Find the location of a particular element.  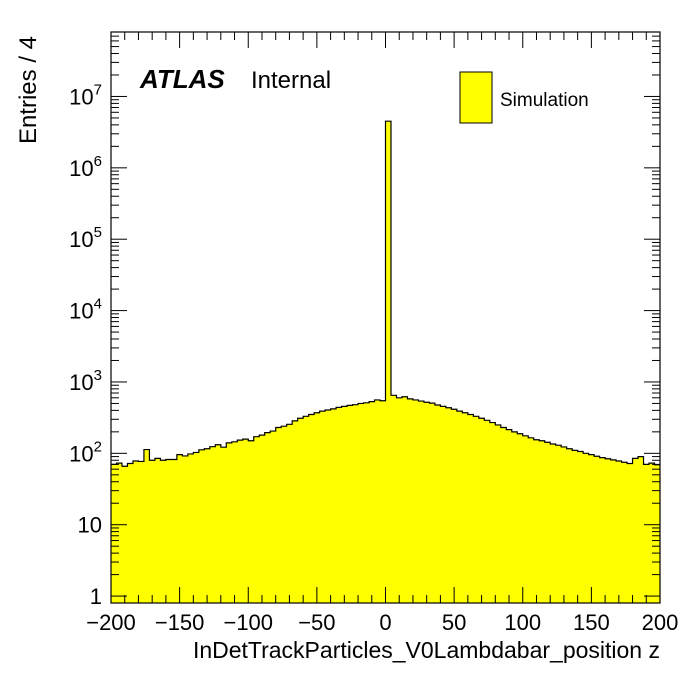

x-tick-labels: −200 −150 −100 −50 0 50 100 150 200 is located at coordinates (382, 622).